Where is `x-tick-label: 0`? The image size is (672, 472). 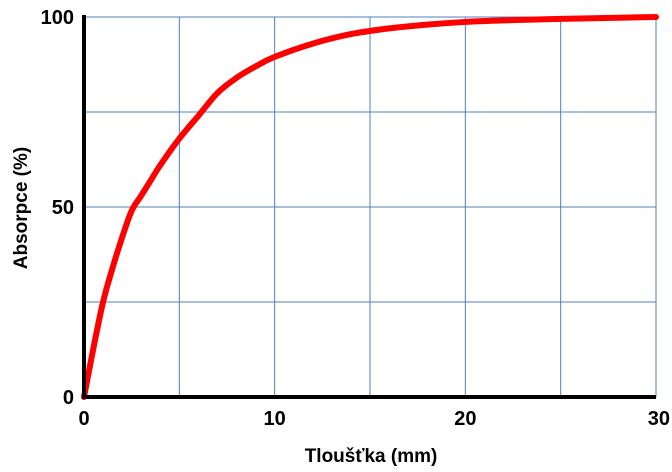
x-tick-label: 0 is located at coordinates (83, 419).